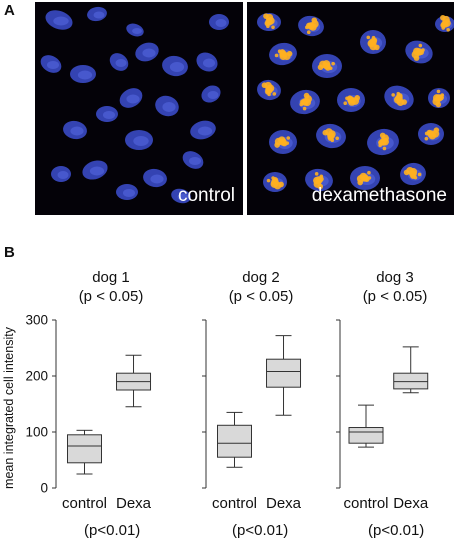 The width and height of the screenshot is (454, 544). I want to click on dog-2-panel: control Dexa, so click(252, 414).